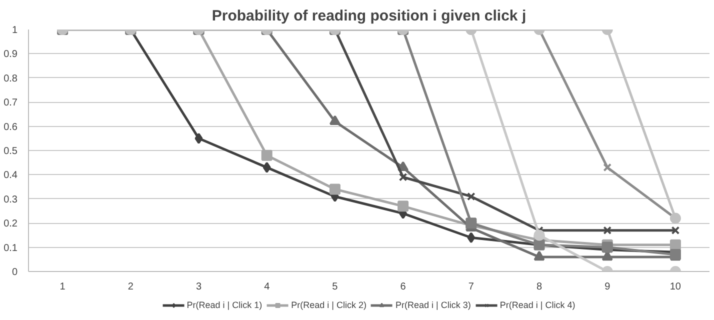  I want to click on y-tick-label: 0.1, so click(11, 248).